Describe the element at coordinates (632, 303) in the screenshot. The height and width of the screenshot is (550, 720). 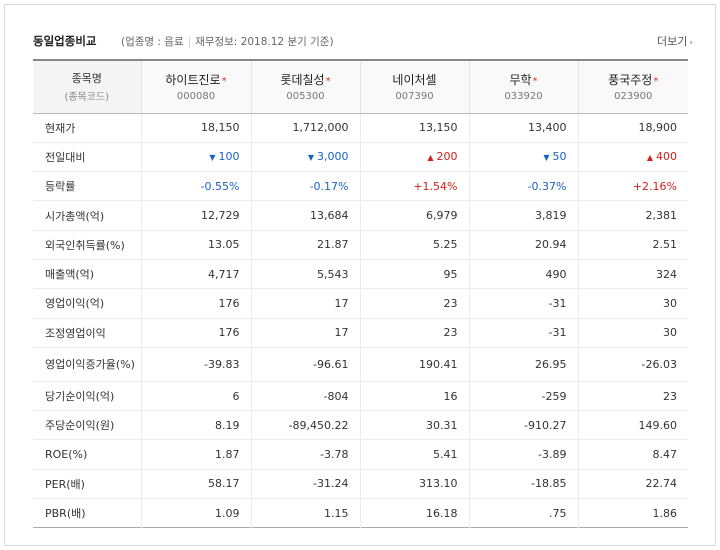
I see `table-cell: 30` at that location.